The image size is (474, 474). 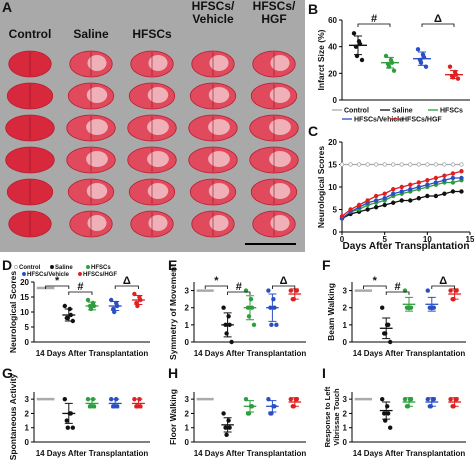 What do you see at coordinates (48, 275) in the screenshot?
I see `legend-label: HFSCs/Vehicle` at bounding box center [48, 275].